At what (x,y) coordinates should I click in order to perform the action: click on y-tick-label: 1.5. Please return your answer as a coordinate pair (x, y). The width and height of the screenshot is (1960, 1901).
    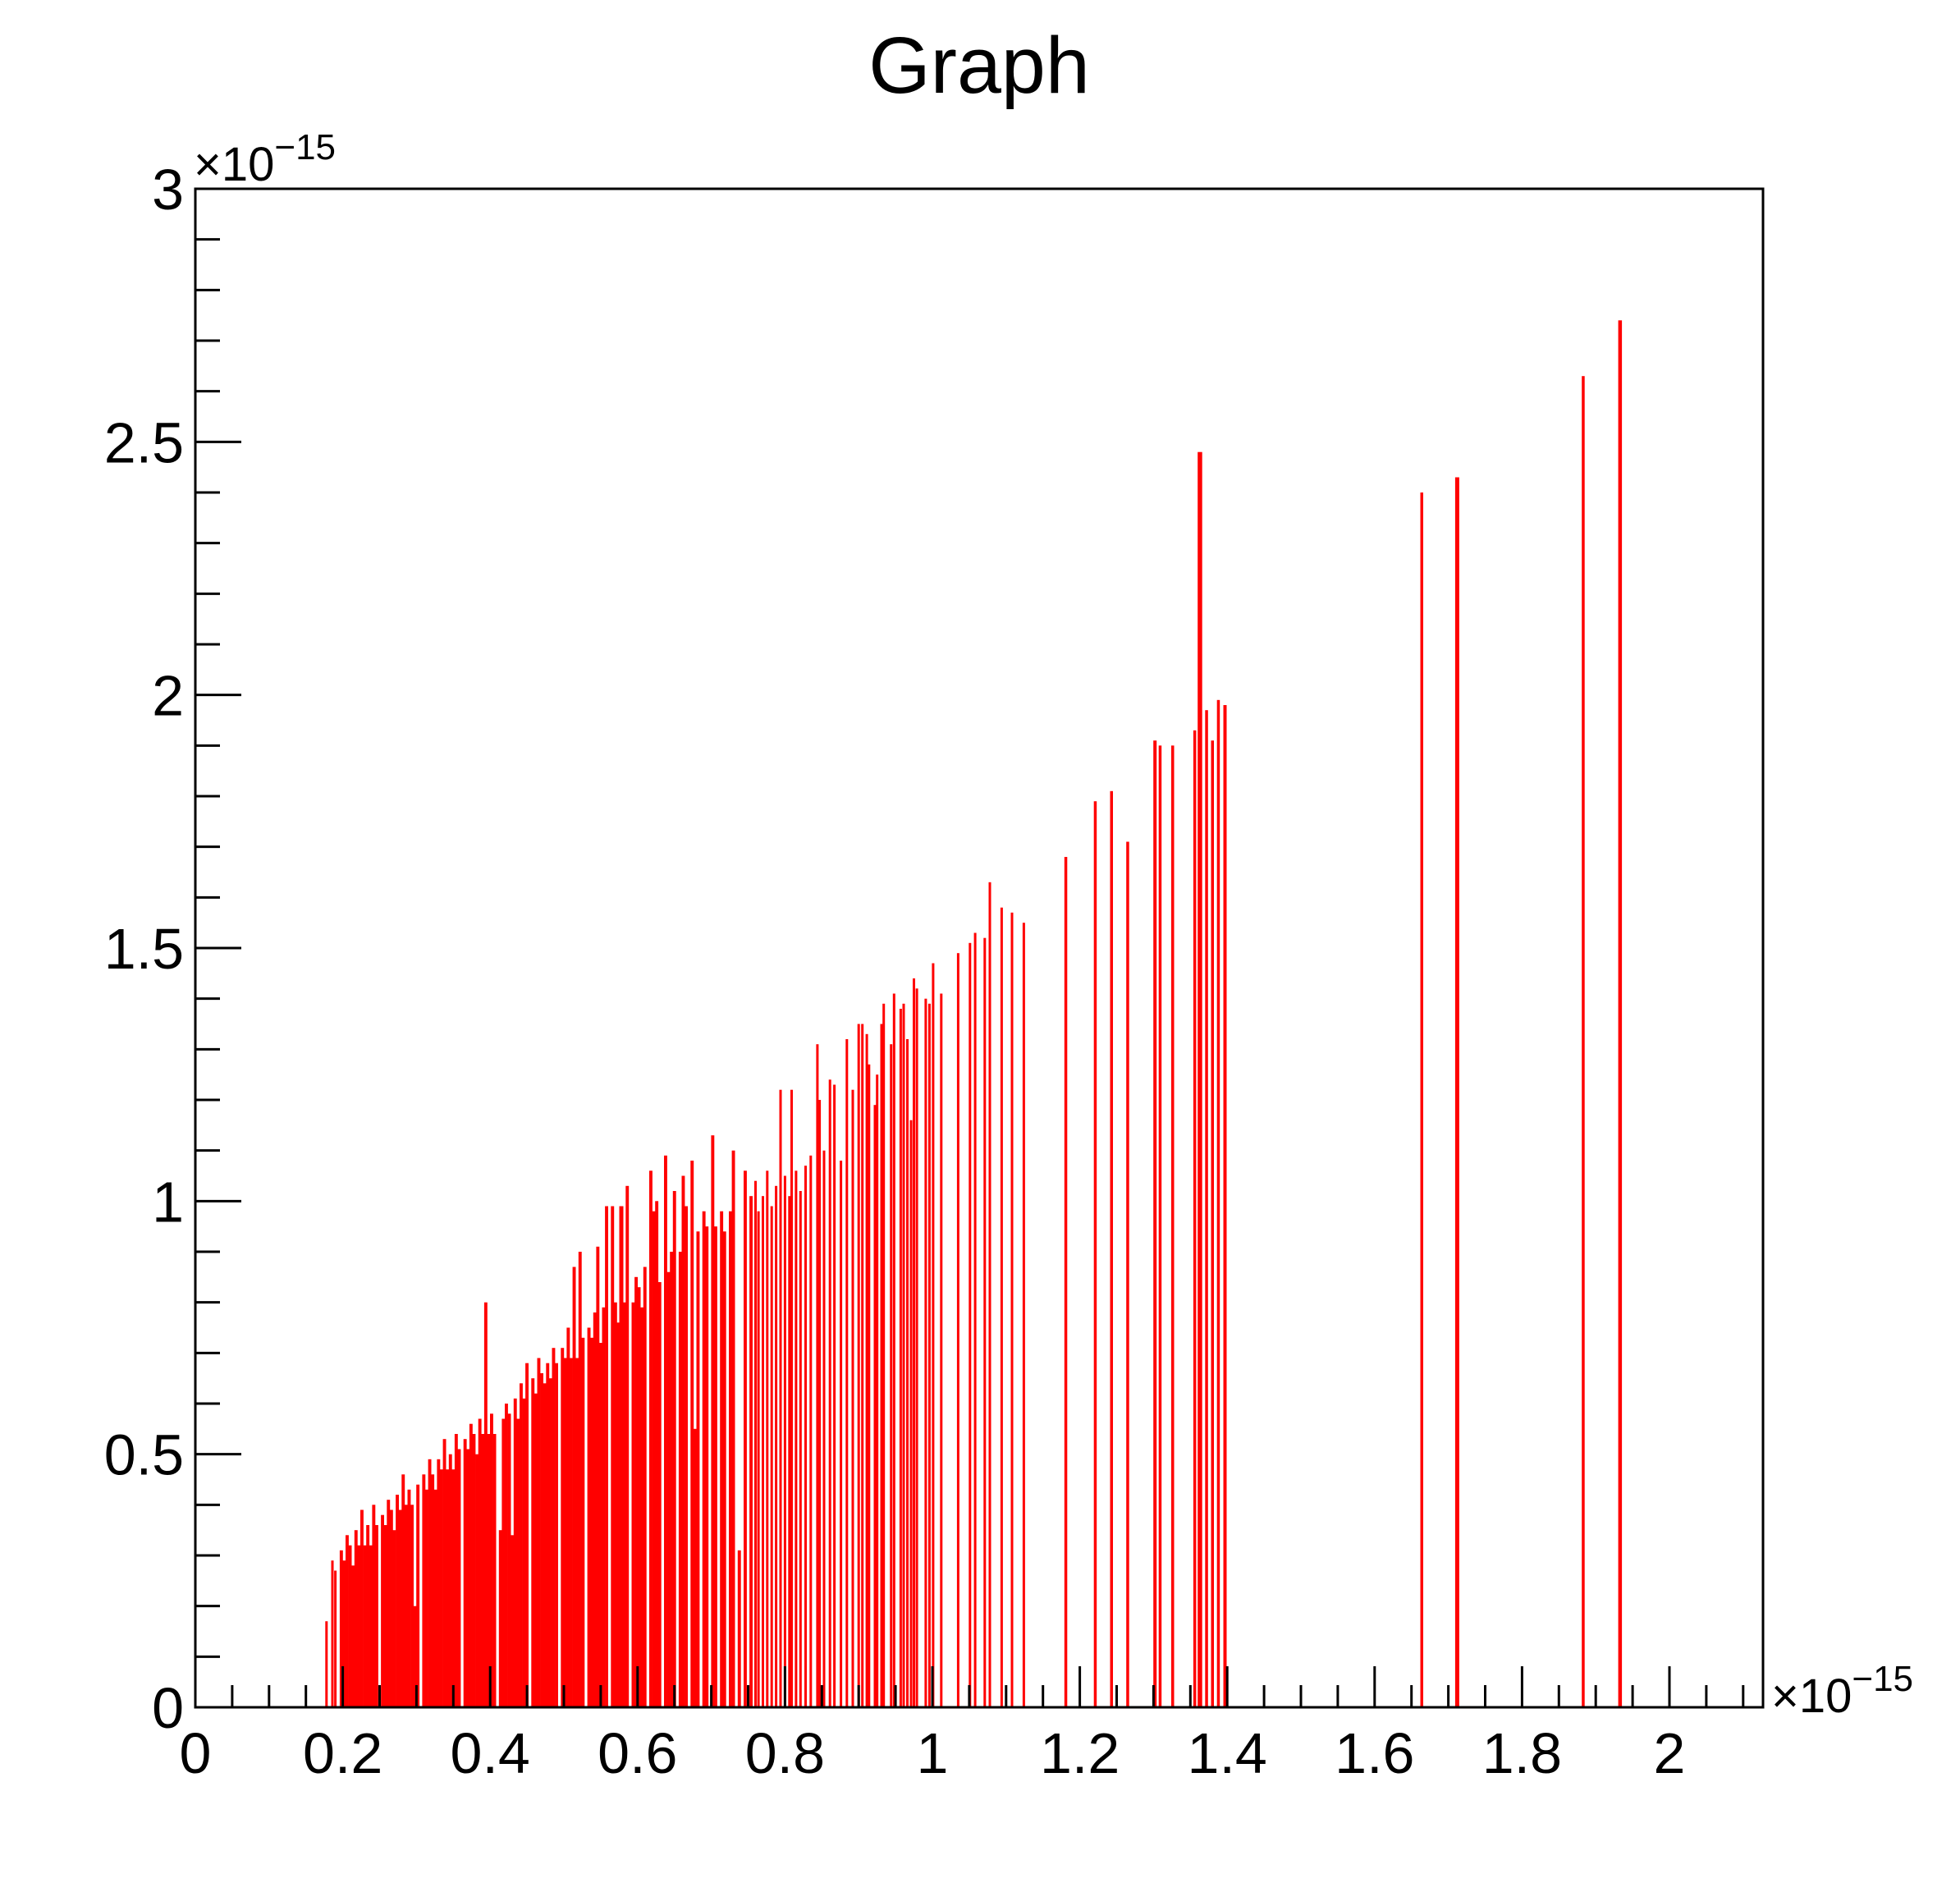
    Looking at the image, I should click on (144, 949).